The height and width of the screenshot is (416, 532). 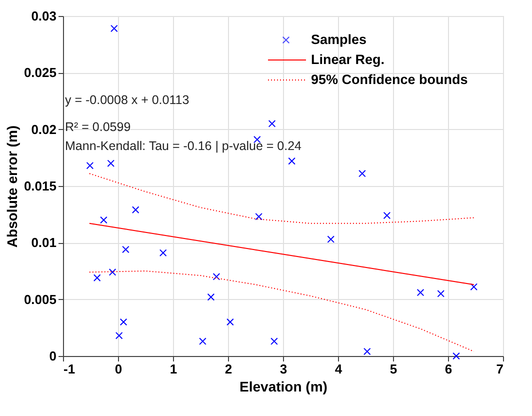 What do you see at coordinates (12, 186) in the screenshot?
I see `y-axis-title: Absolute error (m)` at bounding box center [12, 186].